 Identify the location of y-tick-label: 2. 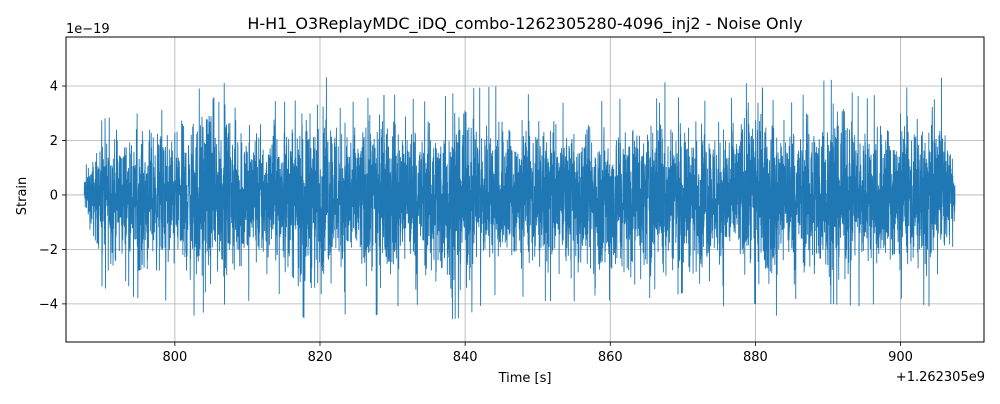
(54, 141).